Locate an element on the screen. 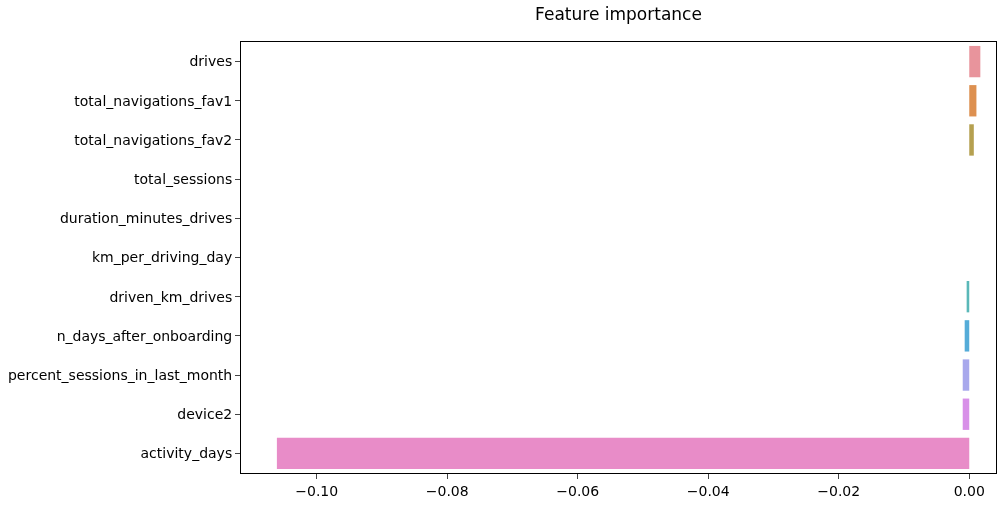  x-tick-label: −0.10 is located at coordinates (317, 490).